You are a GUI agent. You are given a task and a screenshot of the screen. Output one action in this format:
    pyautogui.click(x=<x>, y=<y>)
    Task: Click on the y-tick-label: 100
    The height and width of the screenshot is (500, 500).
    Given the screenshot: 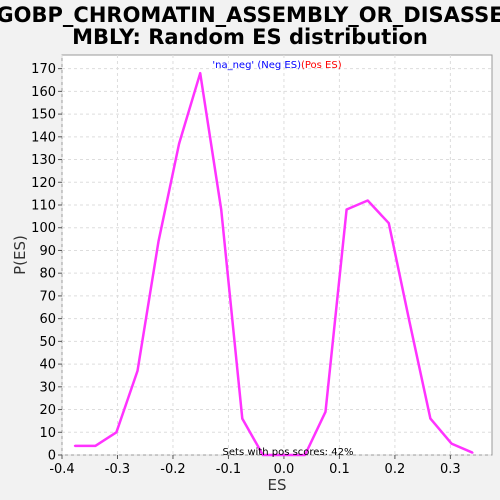 What is the action you would take?
    pyautogui.click(x=43, y=228)
    